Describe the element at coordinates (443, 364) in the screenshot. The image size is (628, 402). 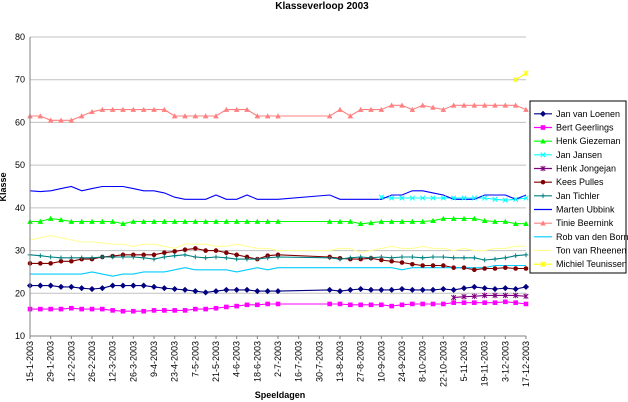
I see `x-tick-label: 22-10-2003` at that location.